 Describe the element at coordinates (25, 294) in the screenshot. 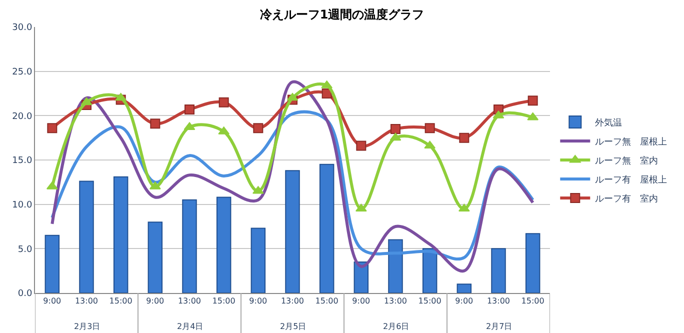

I see `y-tick-label: 0.0` at that location.